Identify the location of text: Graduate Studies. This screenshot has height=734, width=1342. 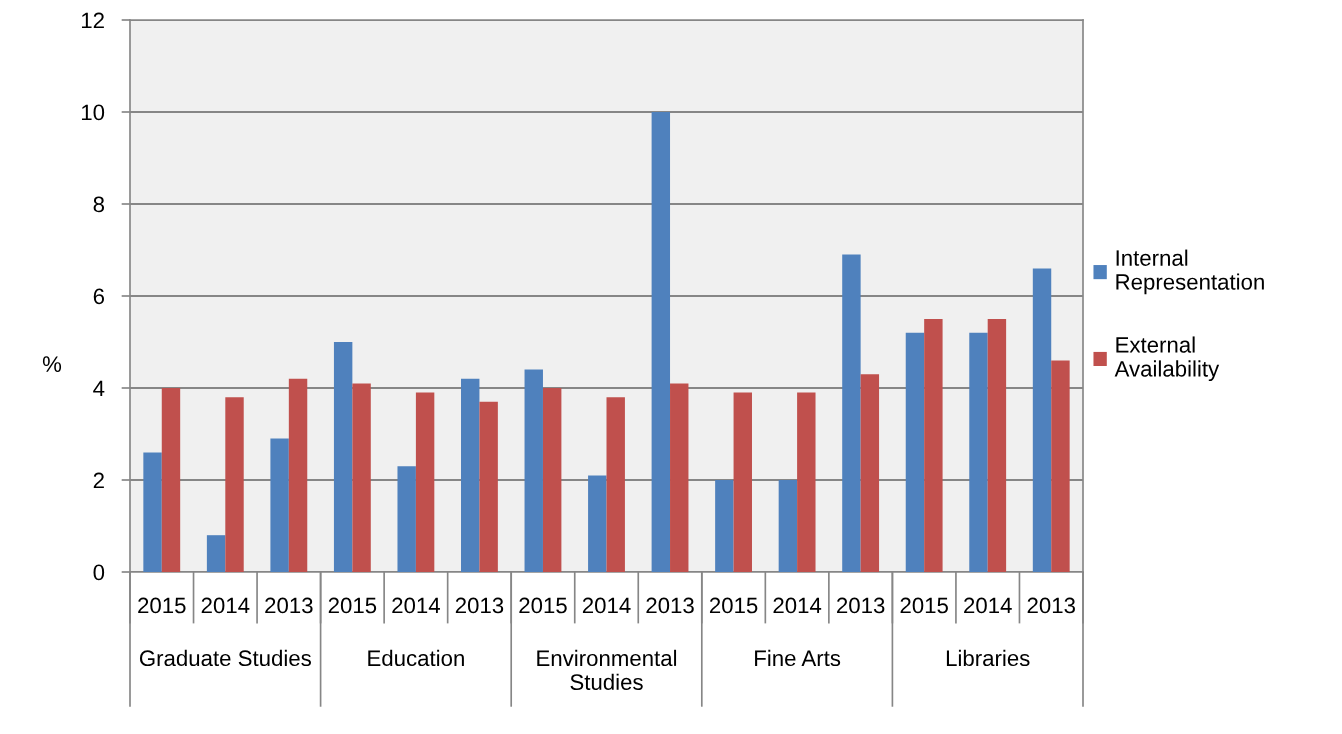
(225, 658).